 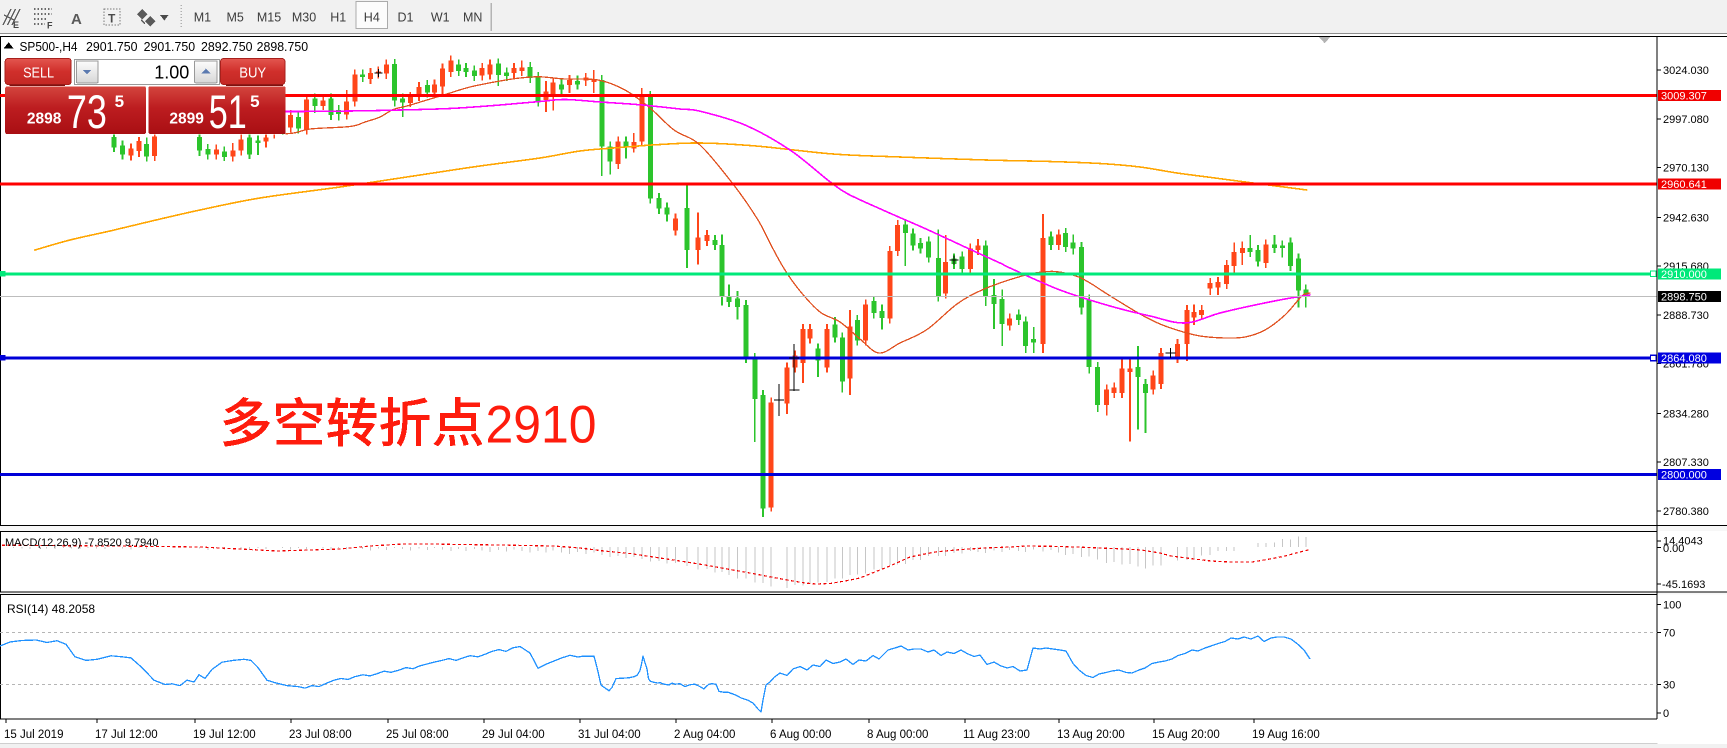 I want to click on svg-text: 2997.080, so click(x=1686, y=120).